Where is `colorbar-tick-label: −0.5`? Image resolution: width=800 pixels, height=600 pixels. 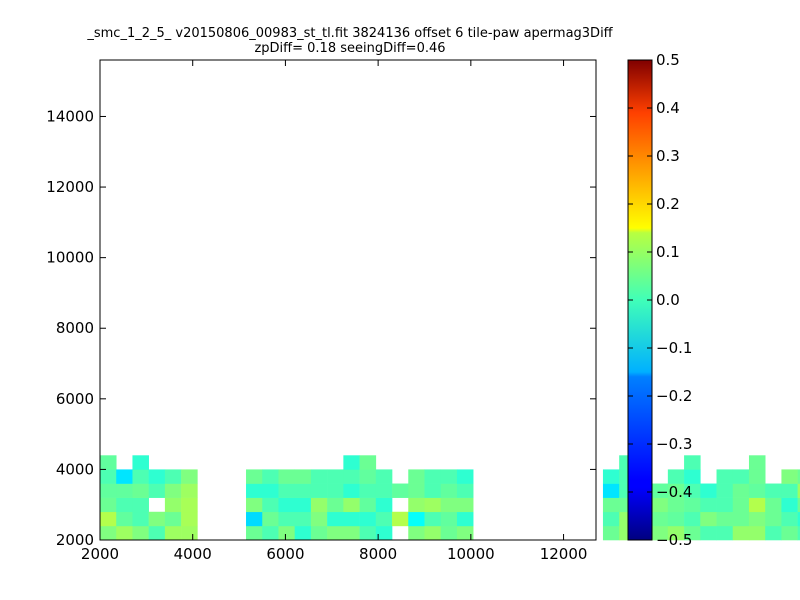
colorbar-tick-label: −0.5 is located at coordinates (674, 540).